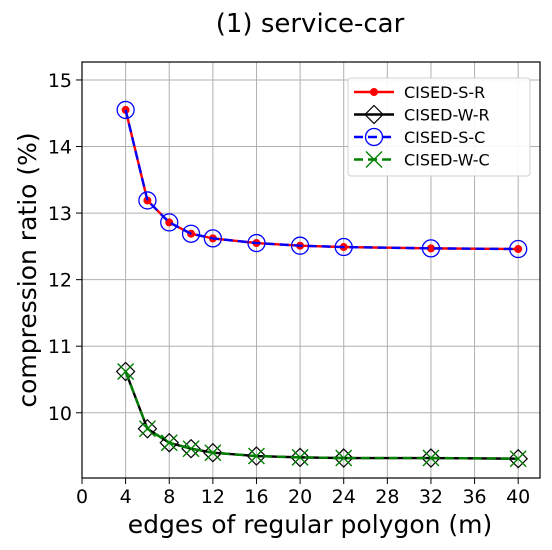  What do you see at coordinates (126, 497) in the screenshot?
I see `x-tick-label: 4` at bounding box center [126, 497].